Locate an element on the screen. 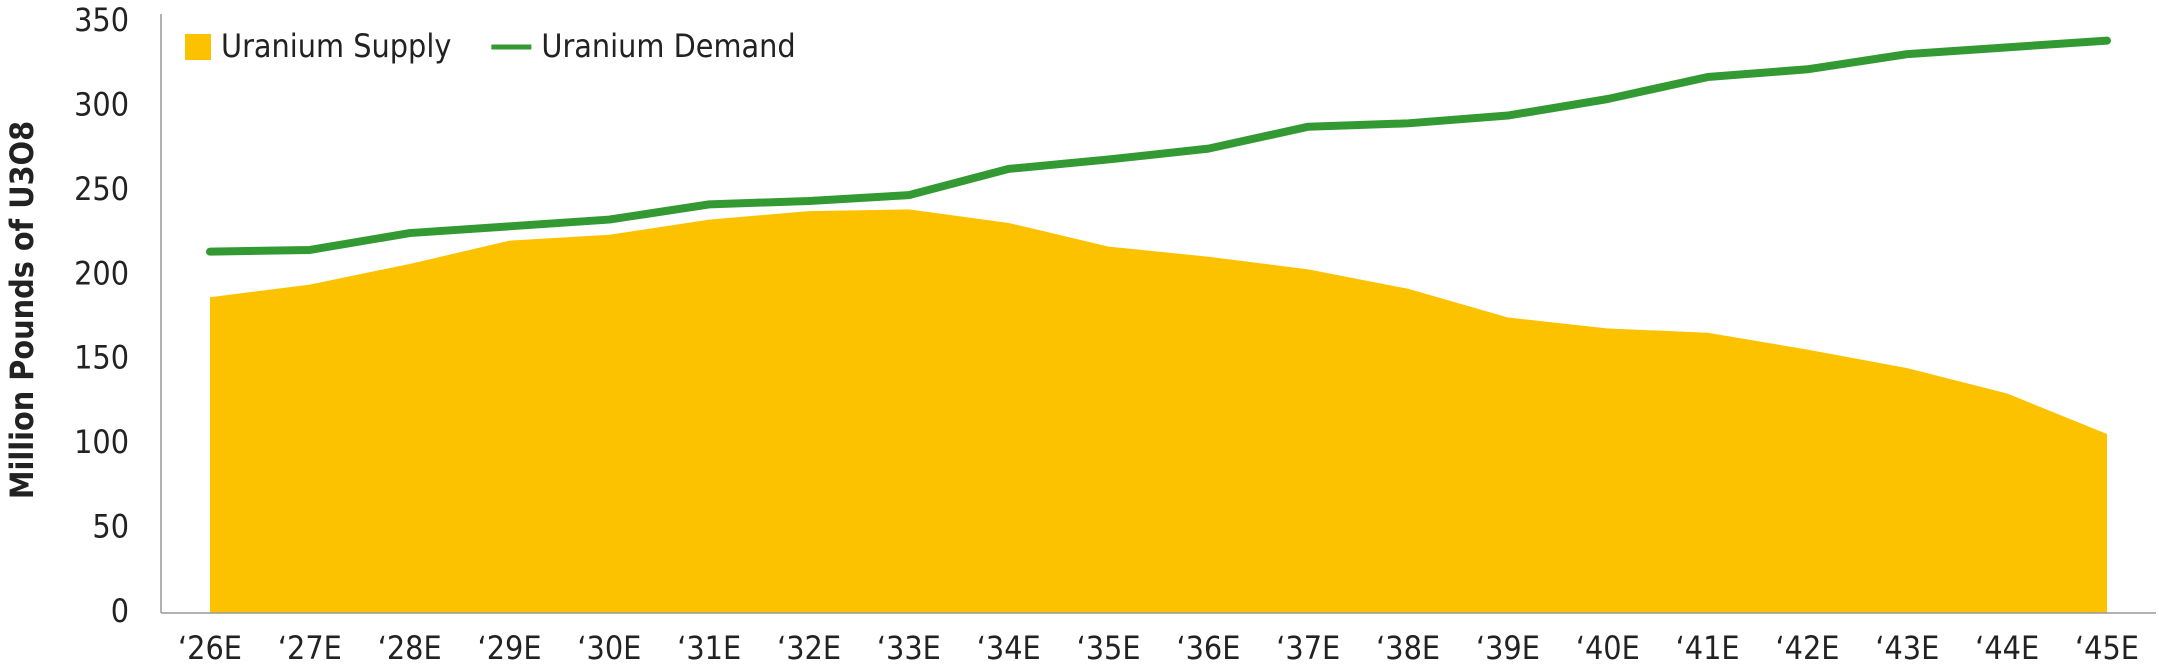 The height and width of the screenshot is (667, 2159). x-tick-label: ‘45E is located at coordinates (2107, 648).